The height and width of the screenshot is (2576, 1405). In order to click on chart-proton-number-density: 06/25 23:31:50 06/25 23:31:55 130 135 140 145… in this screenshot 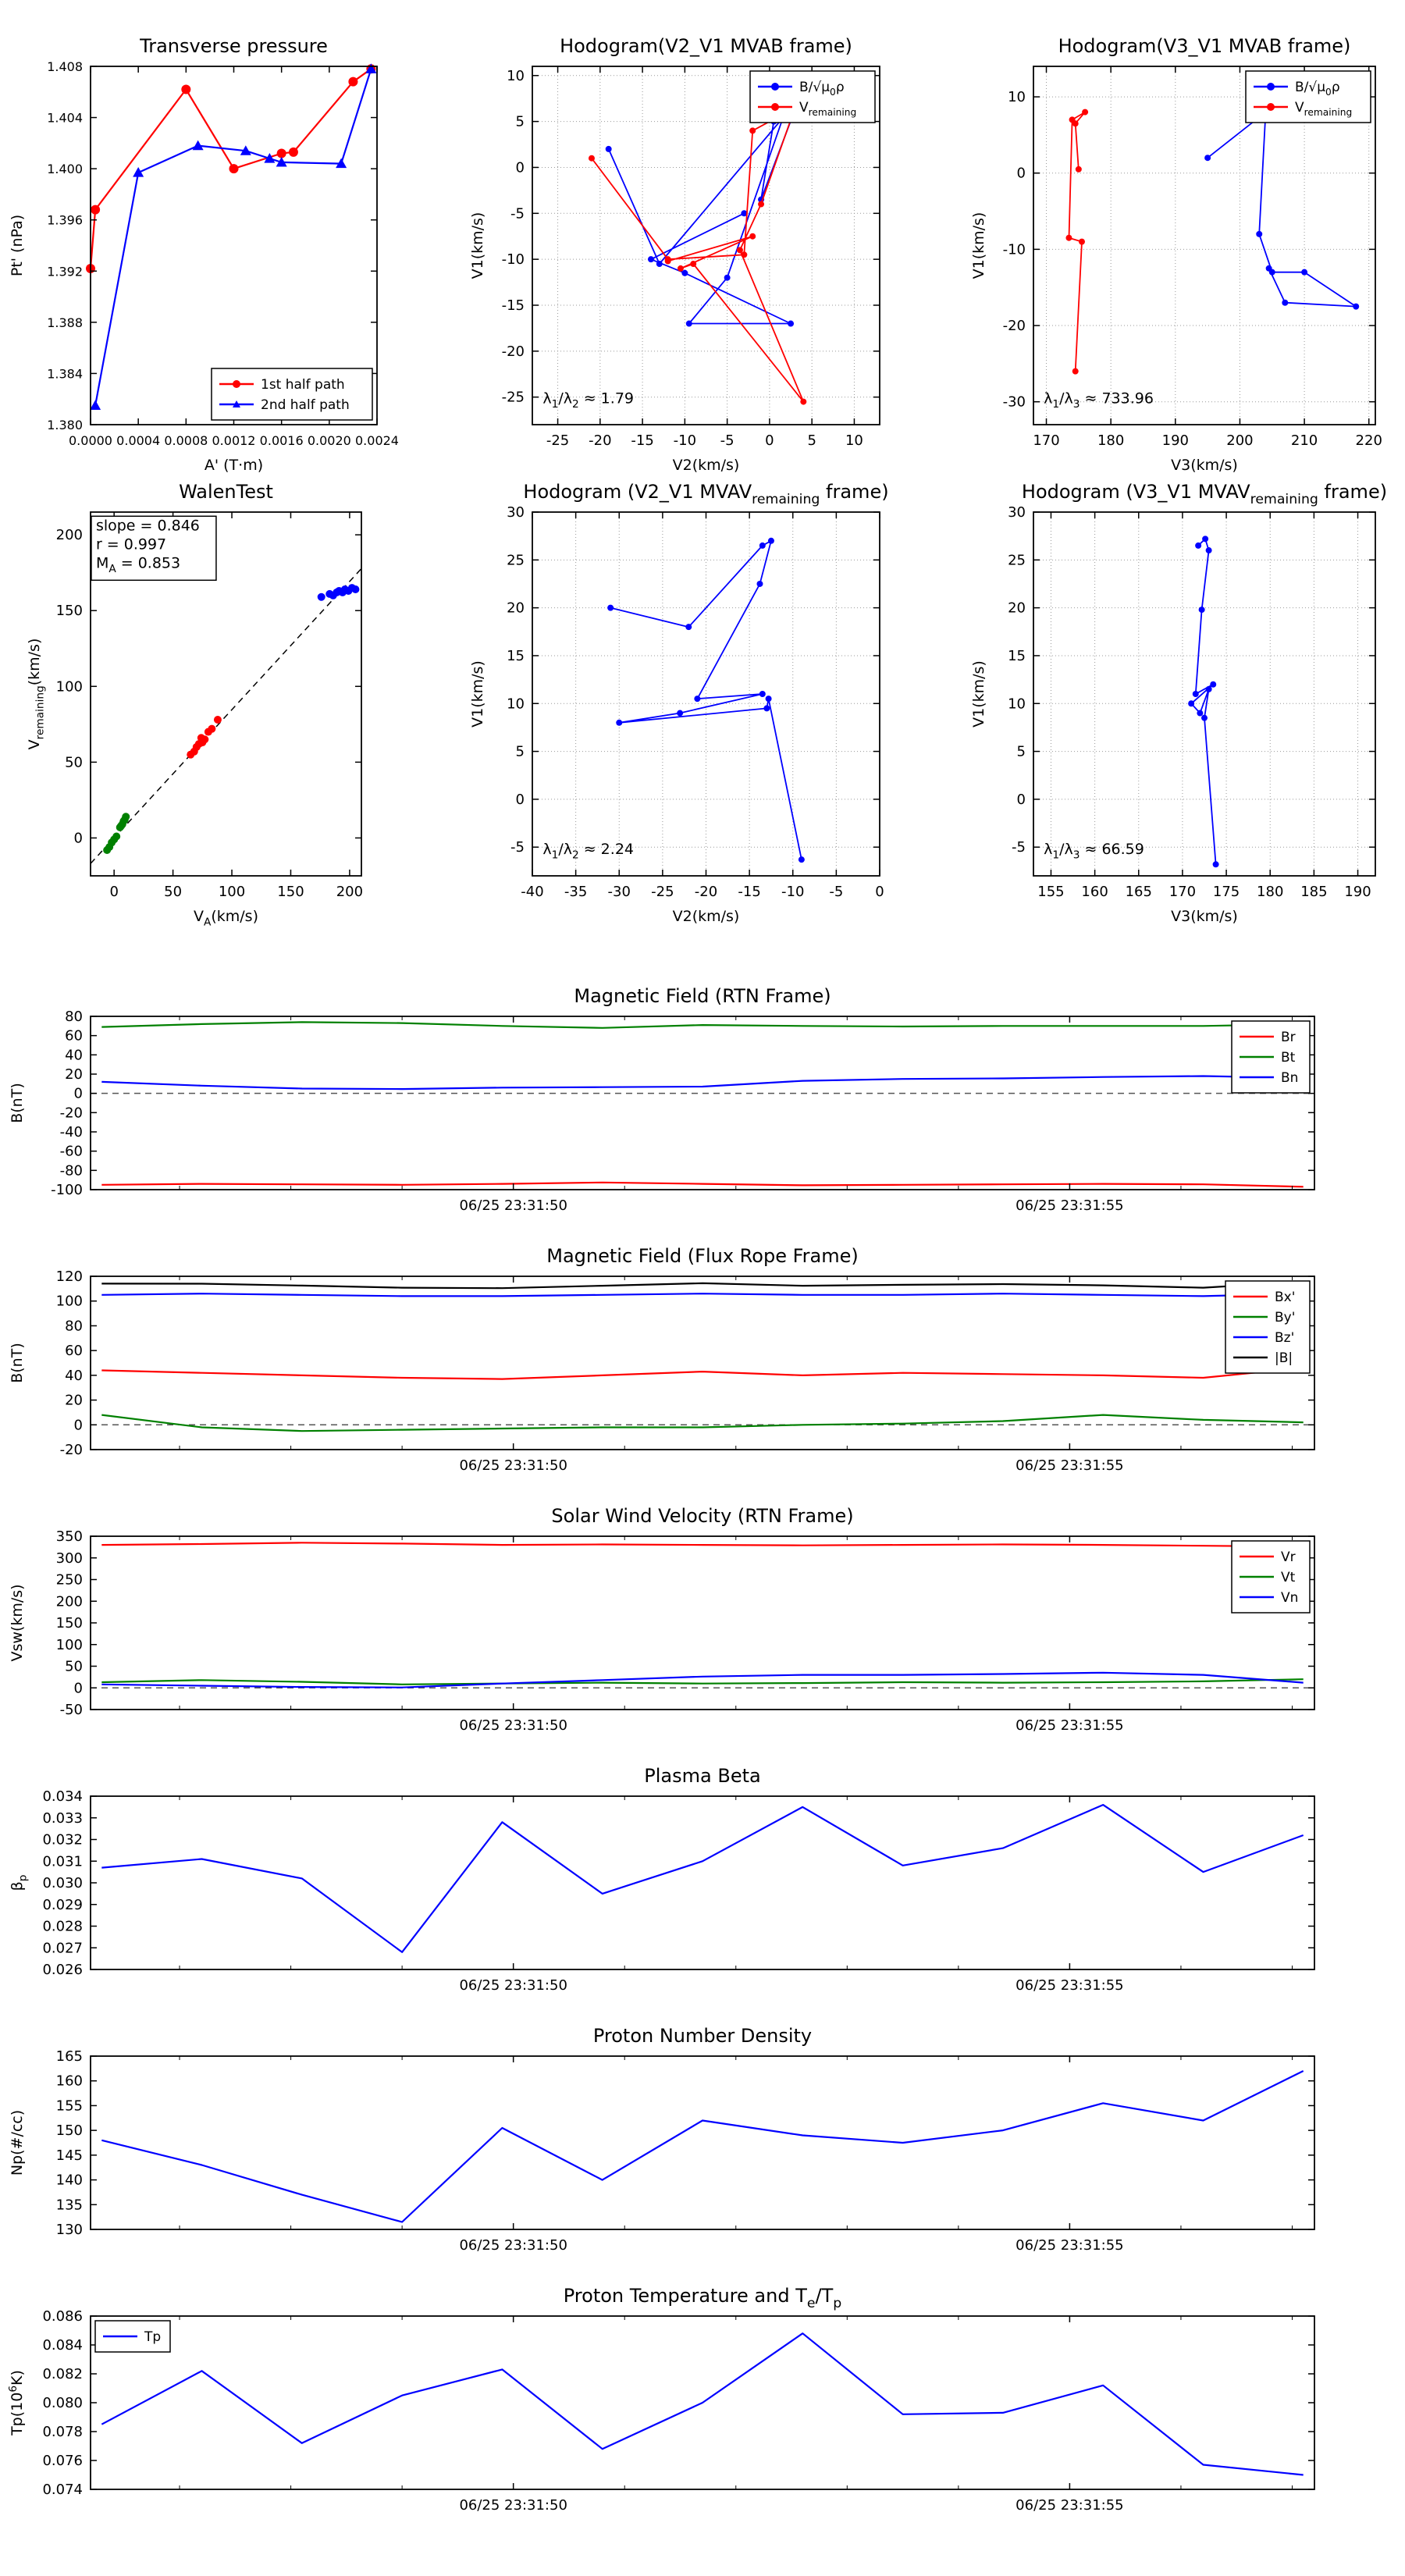, I will do `click(662, 2139)`.